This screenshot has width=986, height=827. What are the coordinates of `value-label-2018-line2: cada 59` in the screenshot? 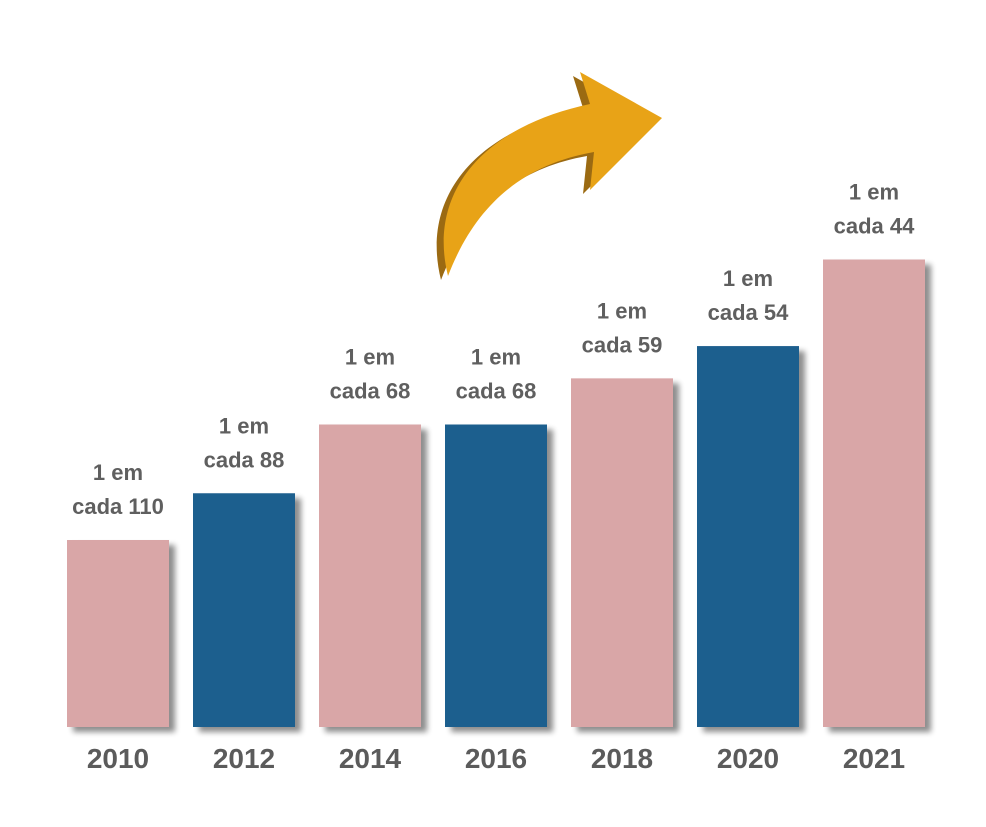 It's located at (622, 344).